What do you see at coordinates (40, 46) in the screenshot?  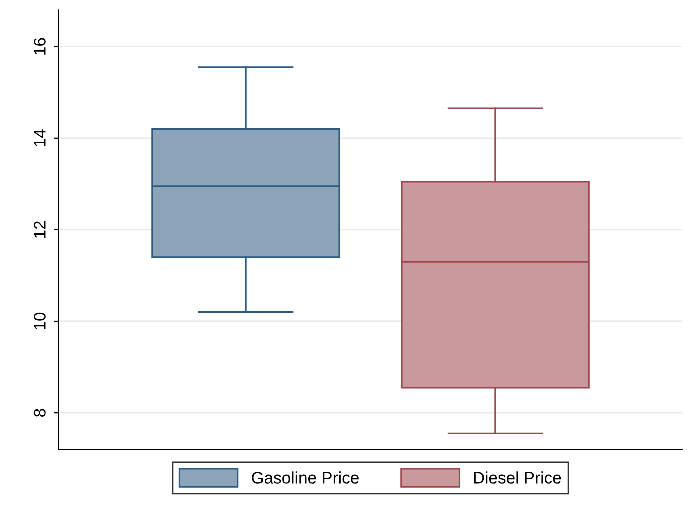 I see `y-tick-label: 16` at bounding box center [40, 46].